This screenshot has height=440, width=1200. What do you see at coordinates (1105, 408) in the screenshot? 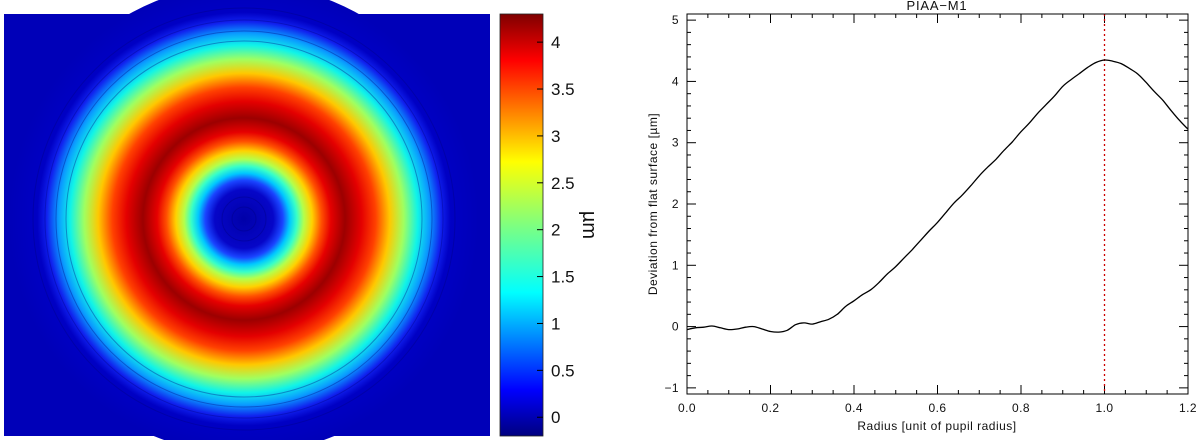
I see `x-tick-label: 1.0` at bounding box center [1105, 408].